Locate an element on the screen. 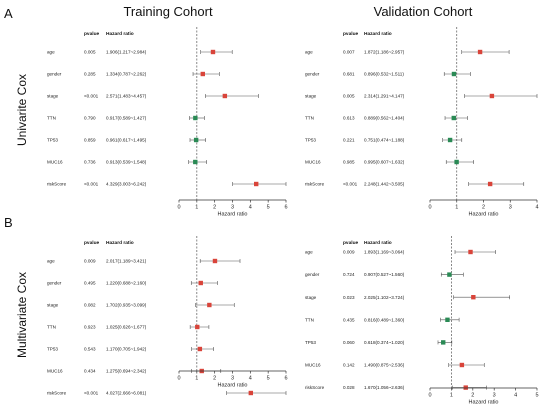 This screenshot has width=550, height=409. multivariate-cox-row-title: Multivariate Cox is located at coordinates (22, 315).